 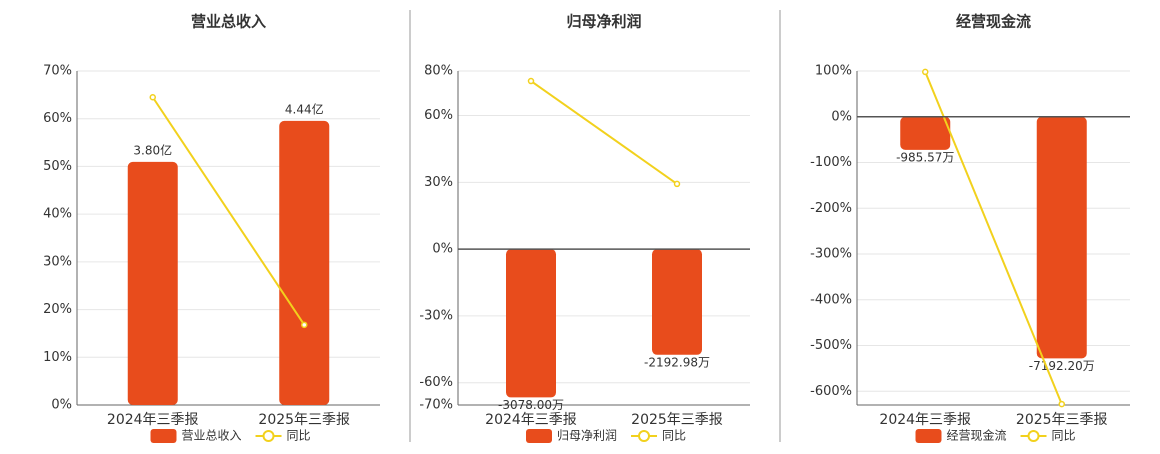 I want to click on legend-label: 归母净利润, so click(x=587, y=436).